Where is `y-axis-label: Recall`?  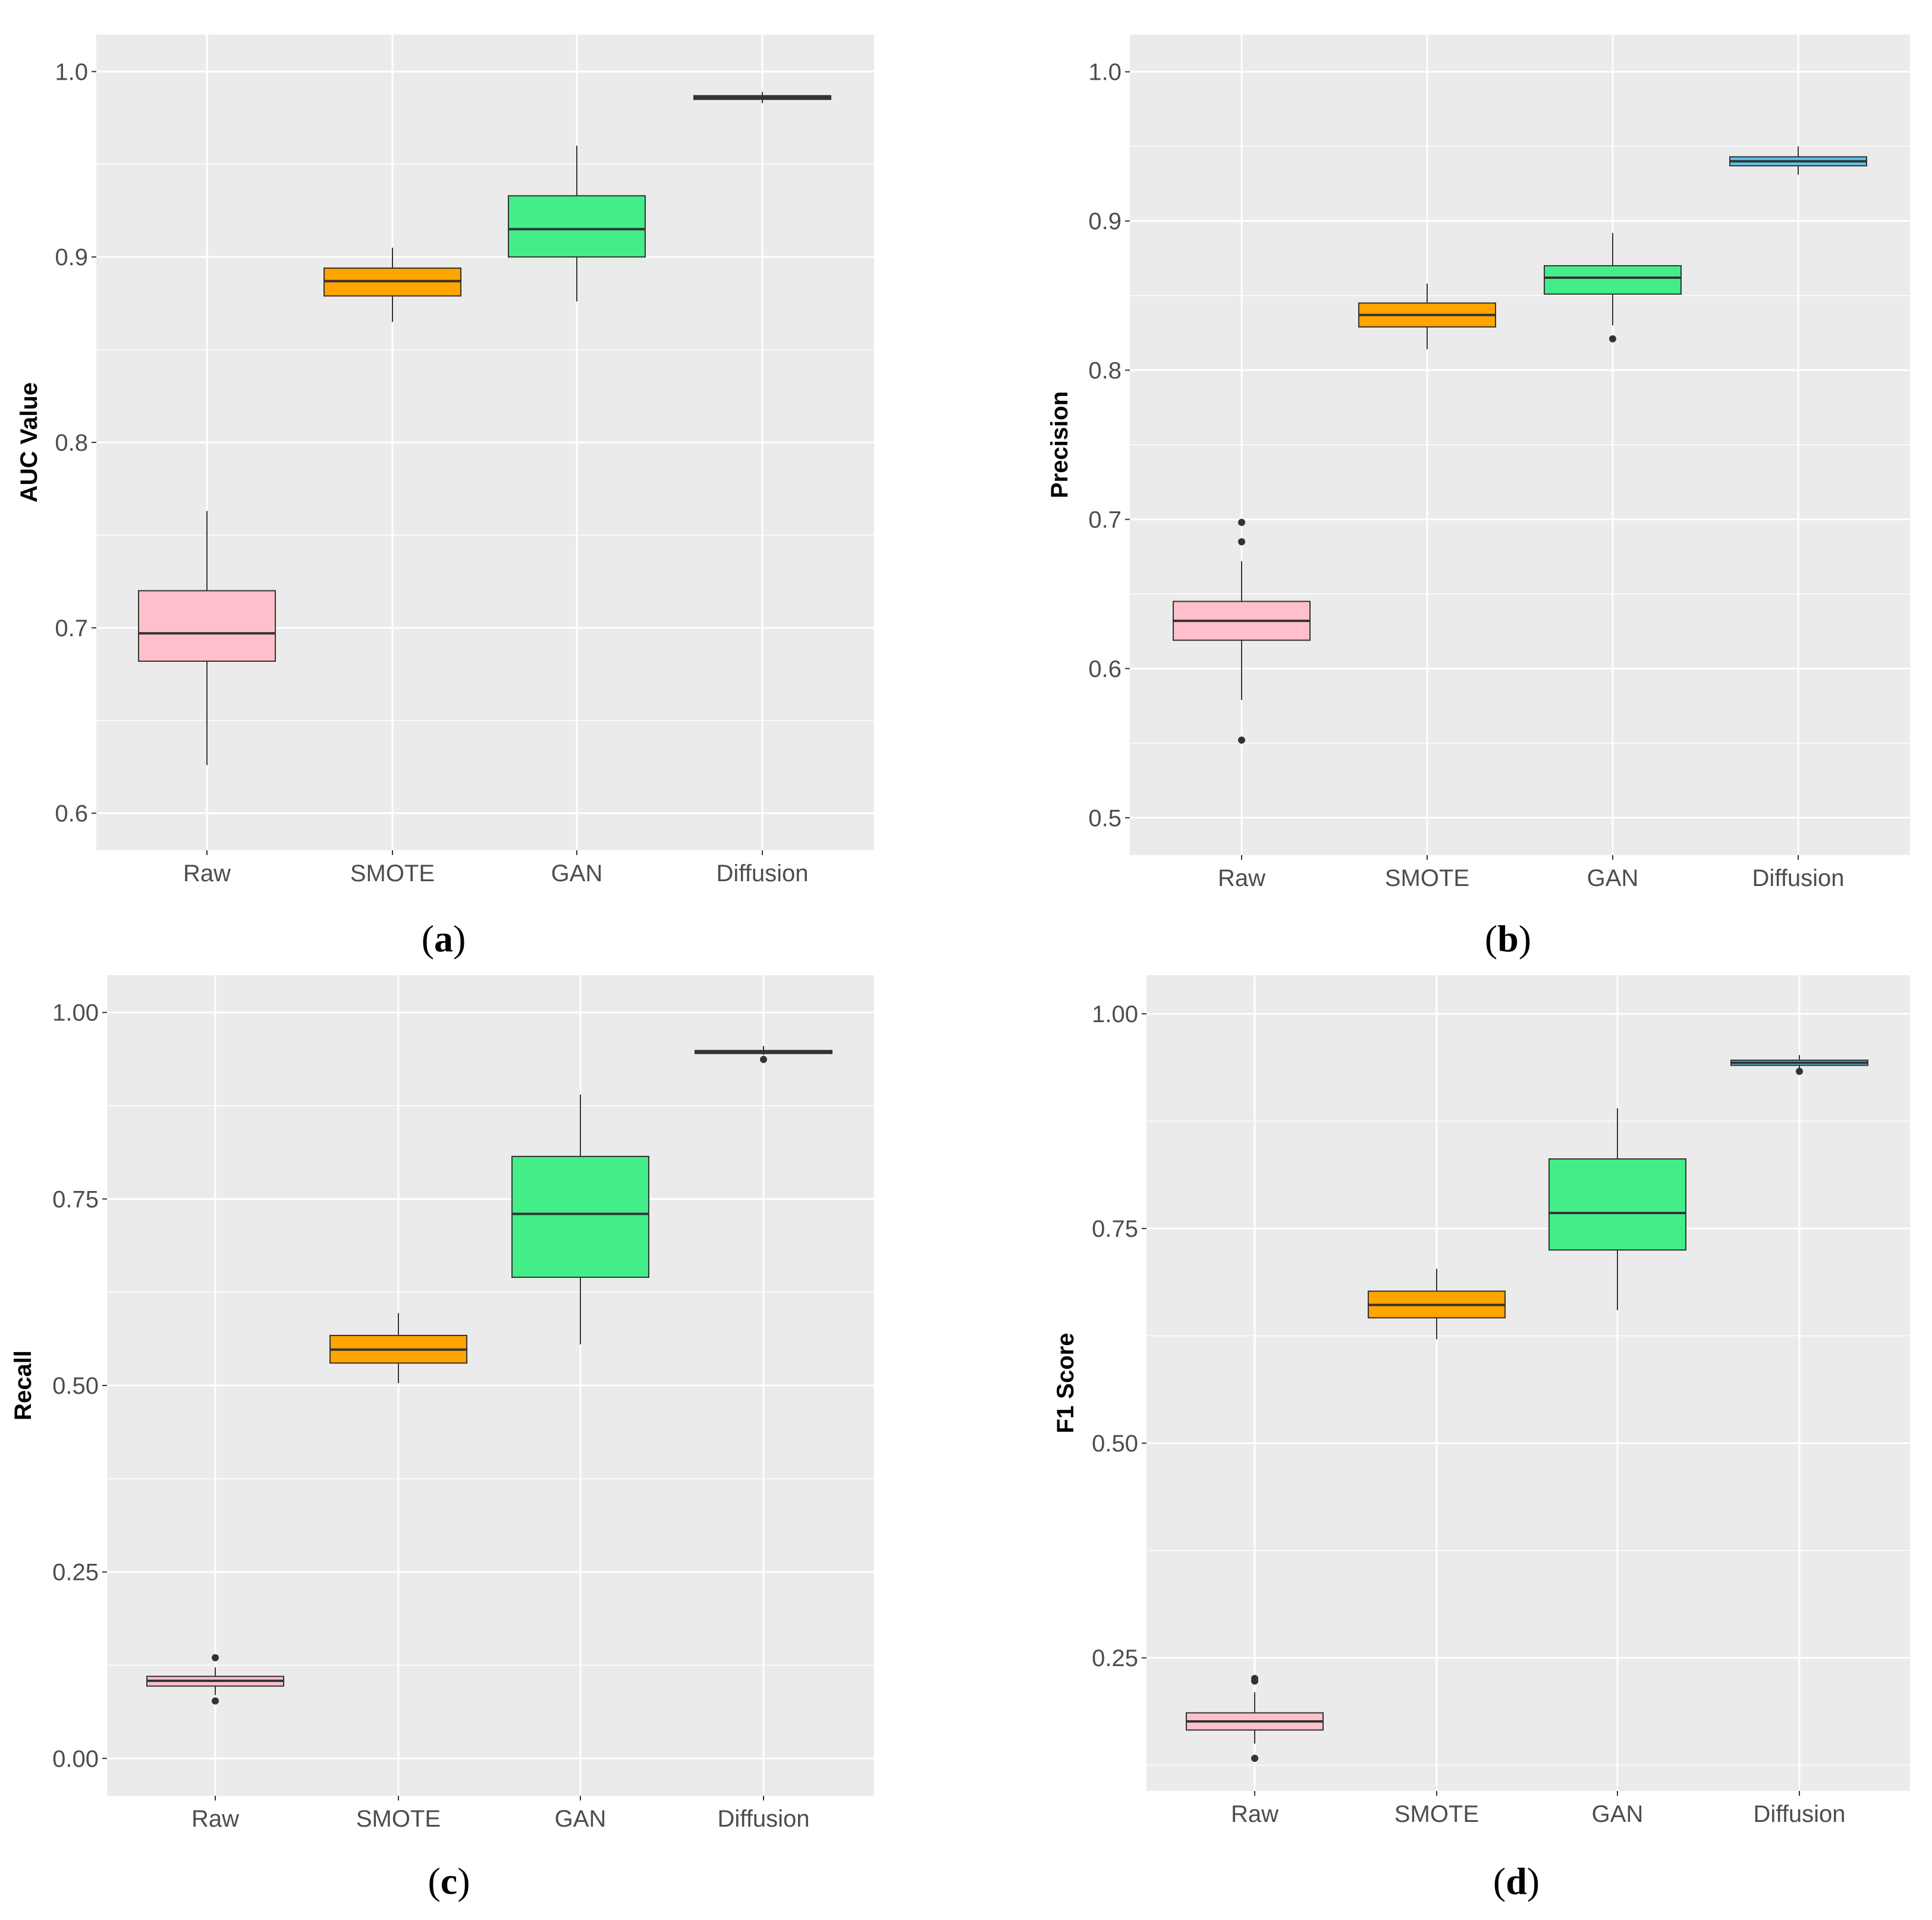
y-axis-label: Recall is located at coordinates (23, 1385).